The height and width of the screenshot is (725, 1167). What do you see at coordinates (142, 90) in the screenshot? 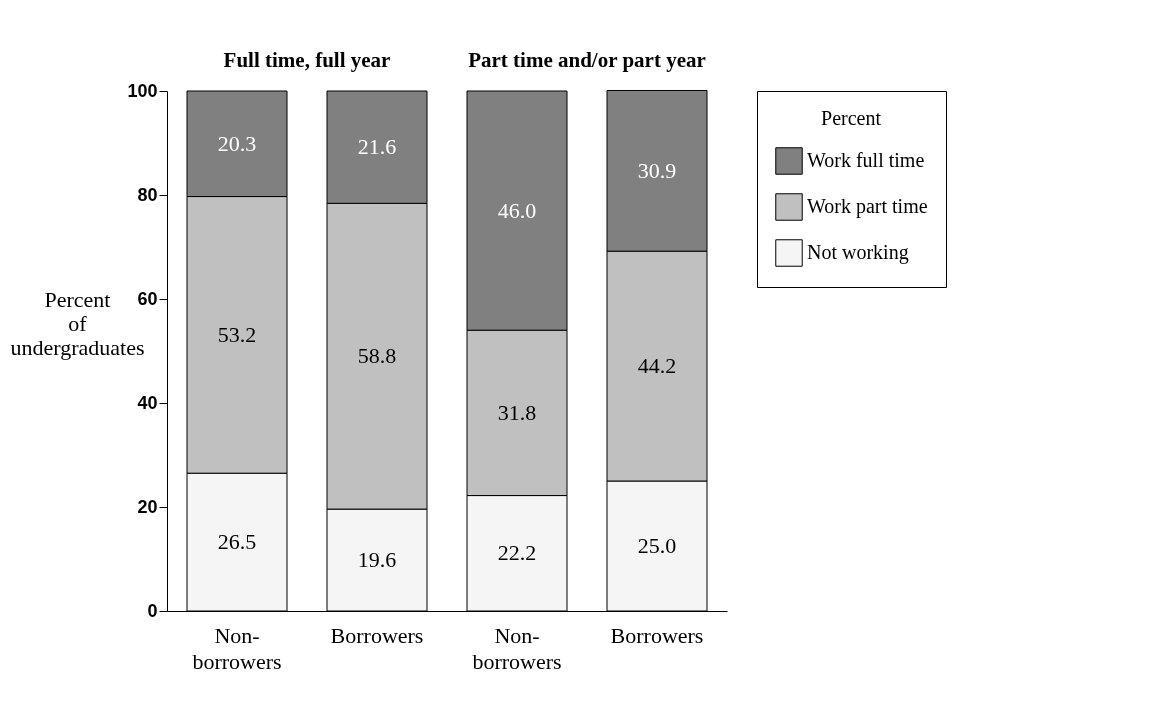
I see `y-tick-label: 100` at bounding box center [142, 90].